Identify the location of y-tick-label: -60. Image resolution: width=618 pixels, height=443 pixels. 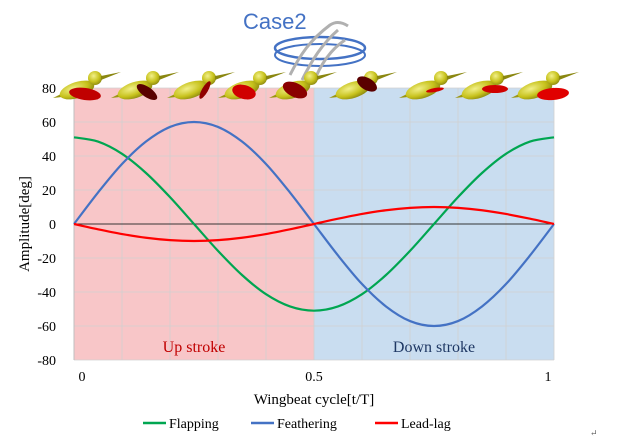
(46, 327).